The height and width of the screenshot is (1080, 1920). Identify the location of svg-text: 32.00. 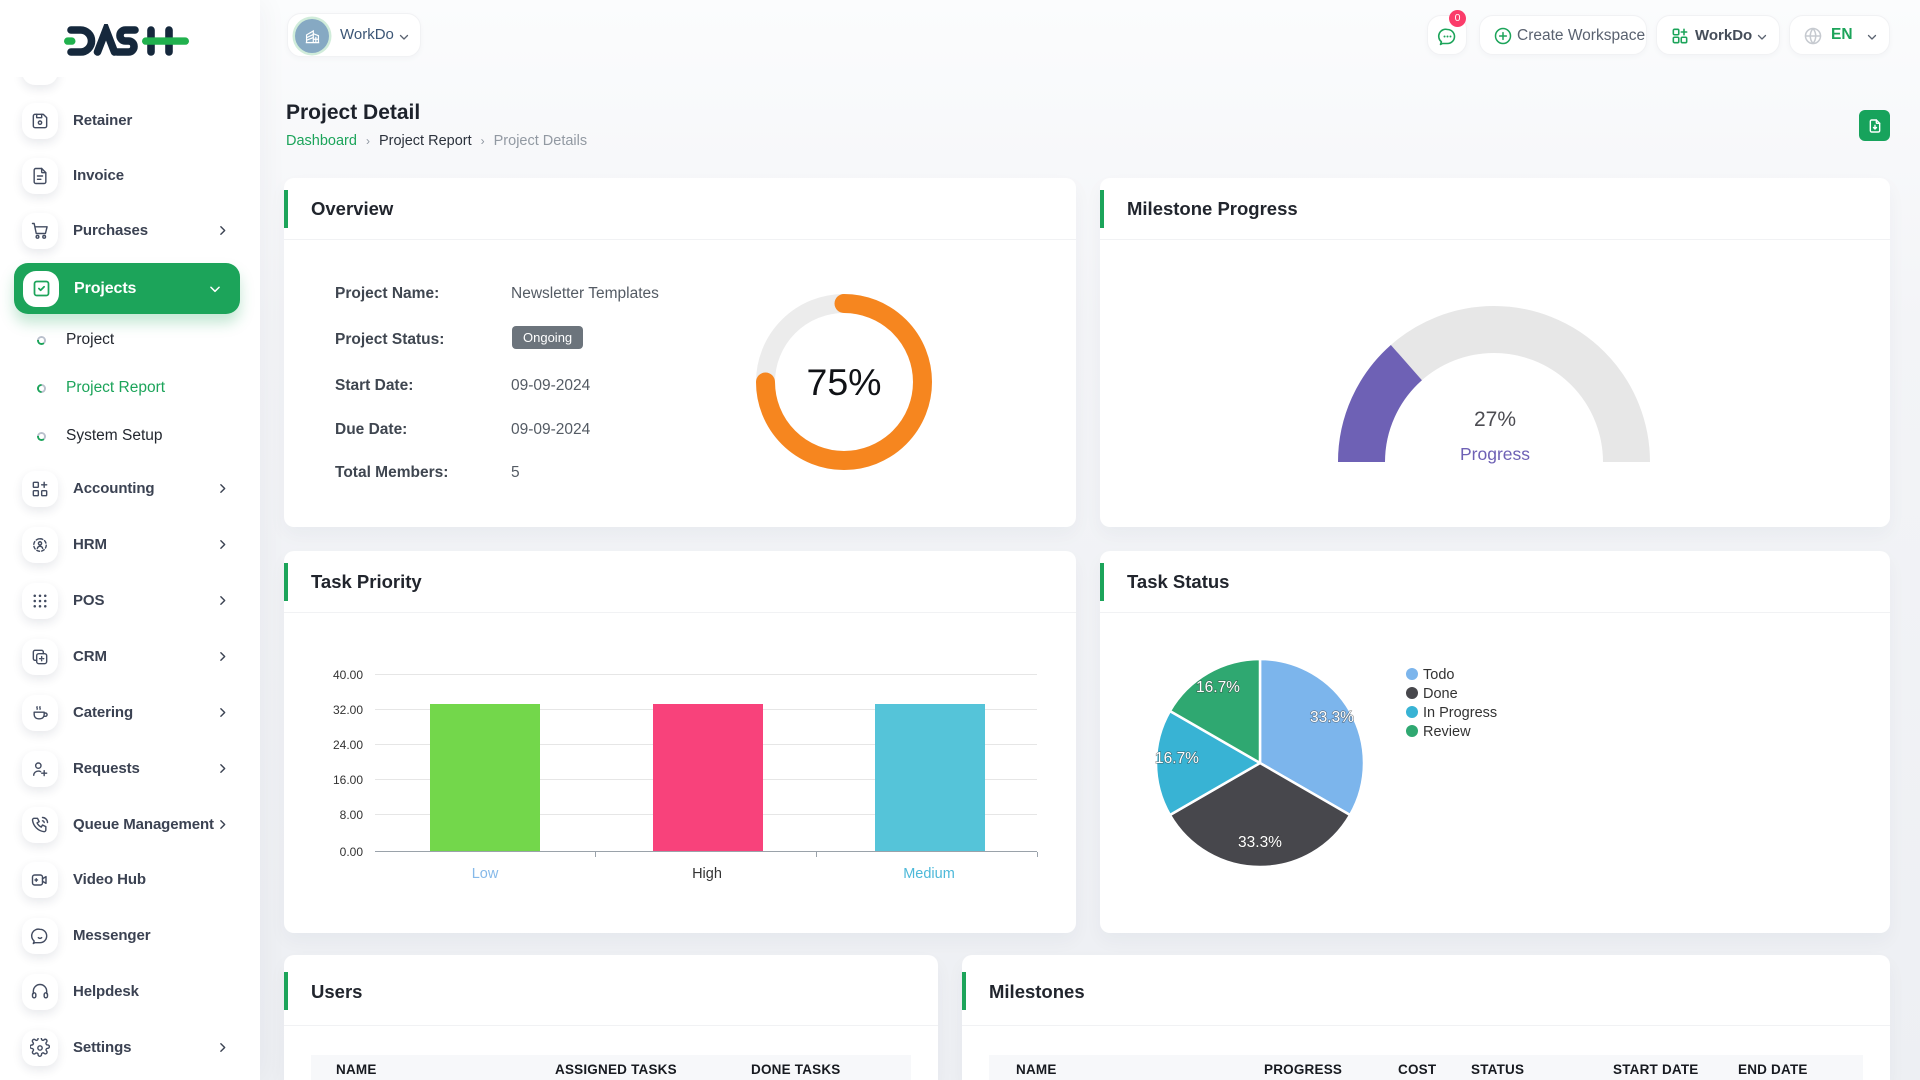
(348, 710).